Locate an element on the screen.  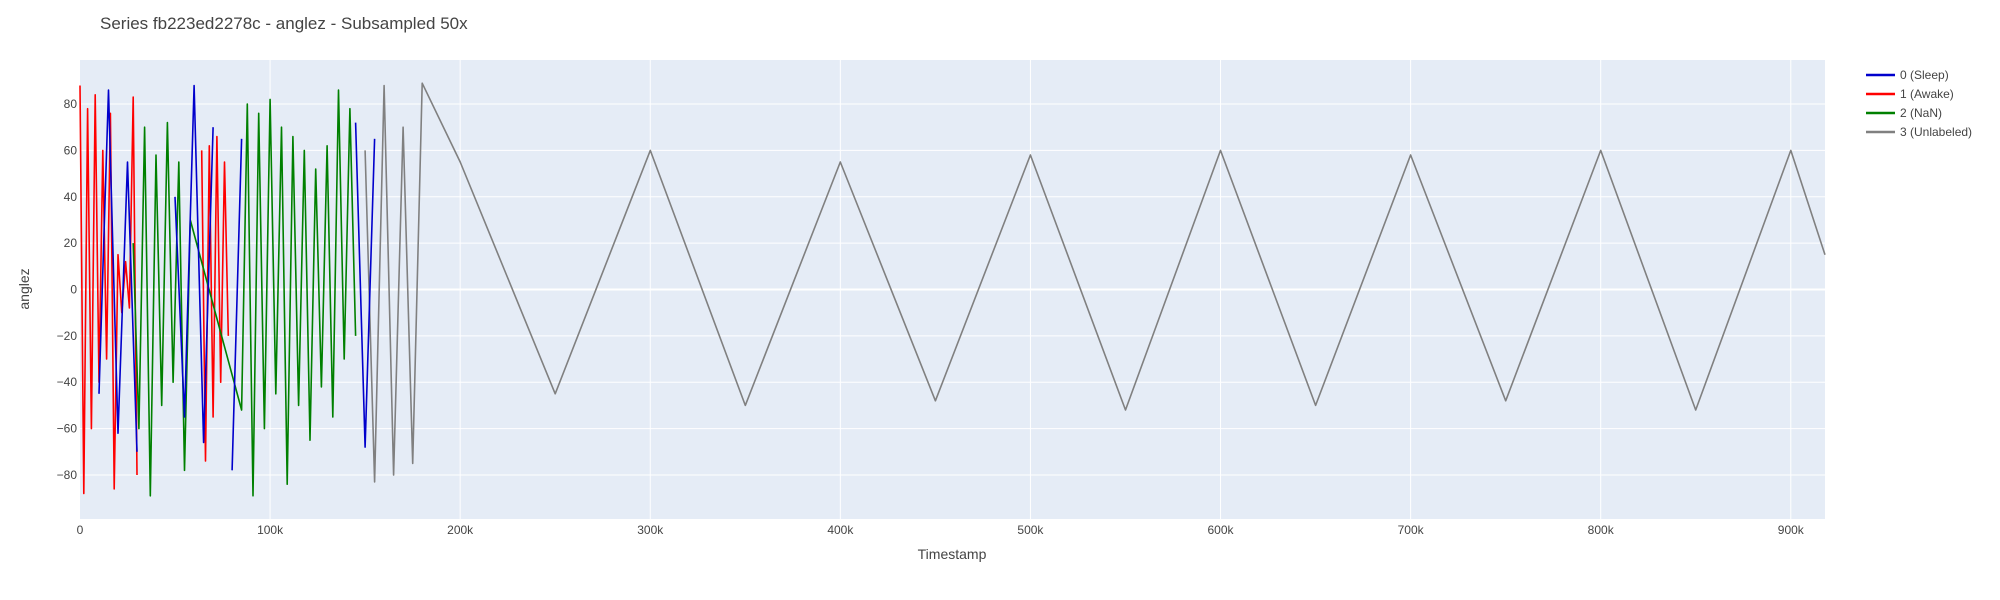
x-tick-label: 400k is located at coordinates (840, 530).